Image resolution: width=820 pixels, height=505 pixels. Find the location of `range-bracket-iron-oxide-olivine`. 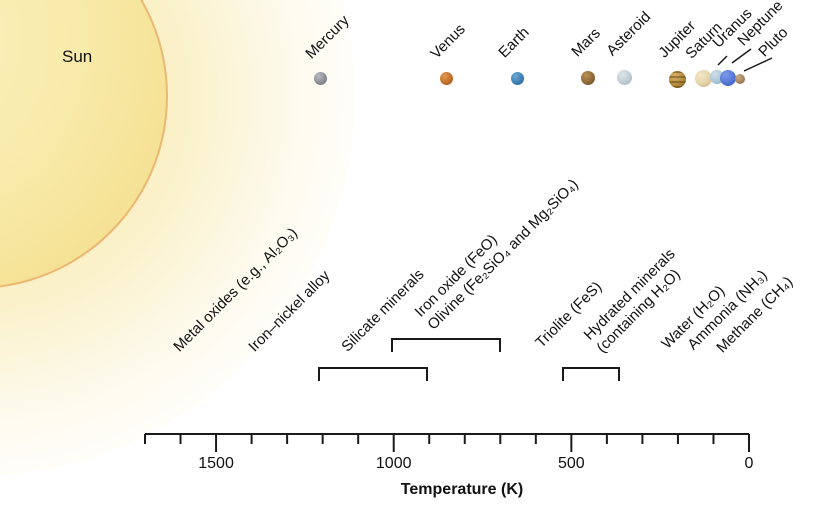

range-bracket-iron-oxide-olivine is located at coordinates (446, 345).